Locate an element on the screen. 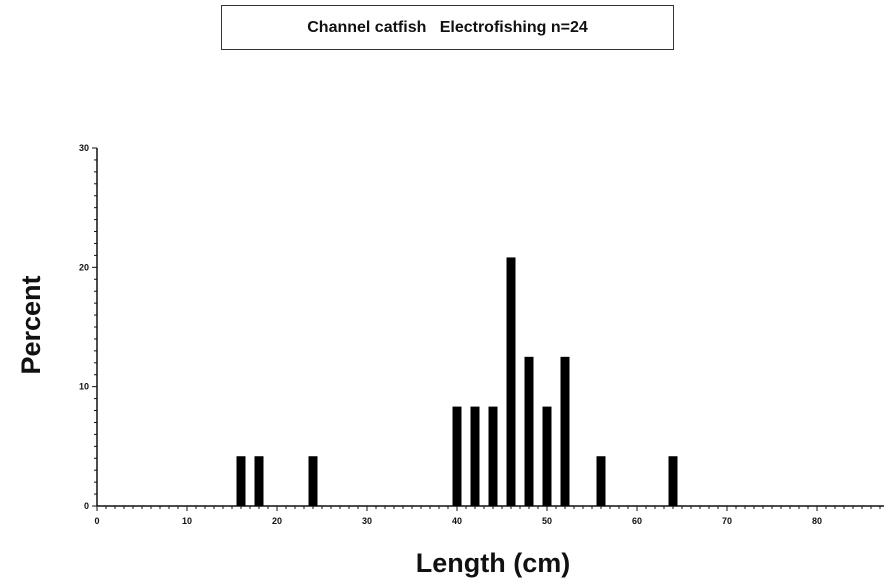 The height and width of the screenshot is (583, 886). y-tick-label: 10 is located at coordinates (84, 387).